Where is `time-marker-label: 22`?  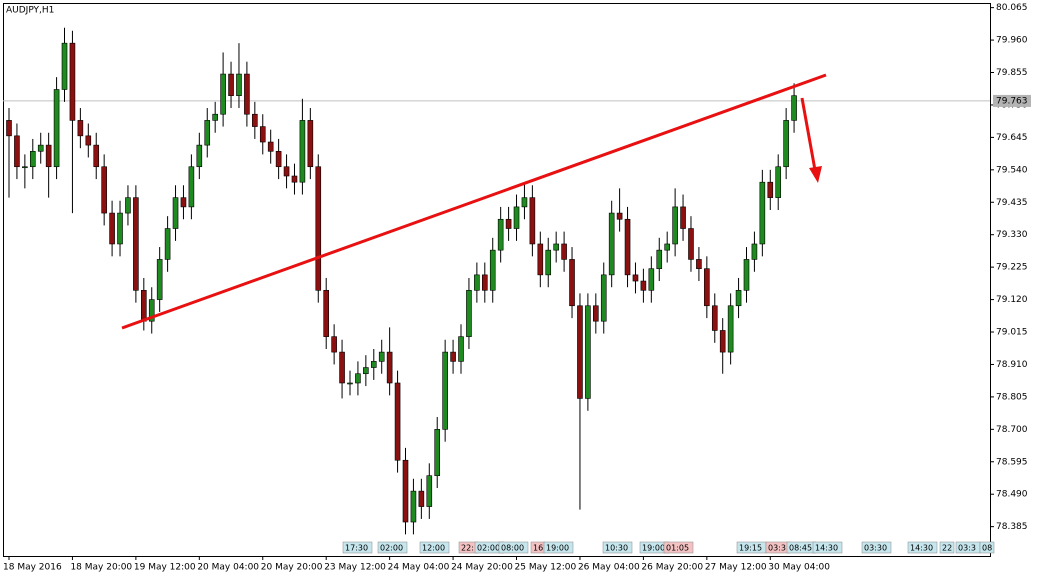
time-marker-label: 22 is located at coordinates (947, 548).